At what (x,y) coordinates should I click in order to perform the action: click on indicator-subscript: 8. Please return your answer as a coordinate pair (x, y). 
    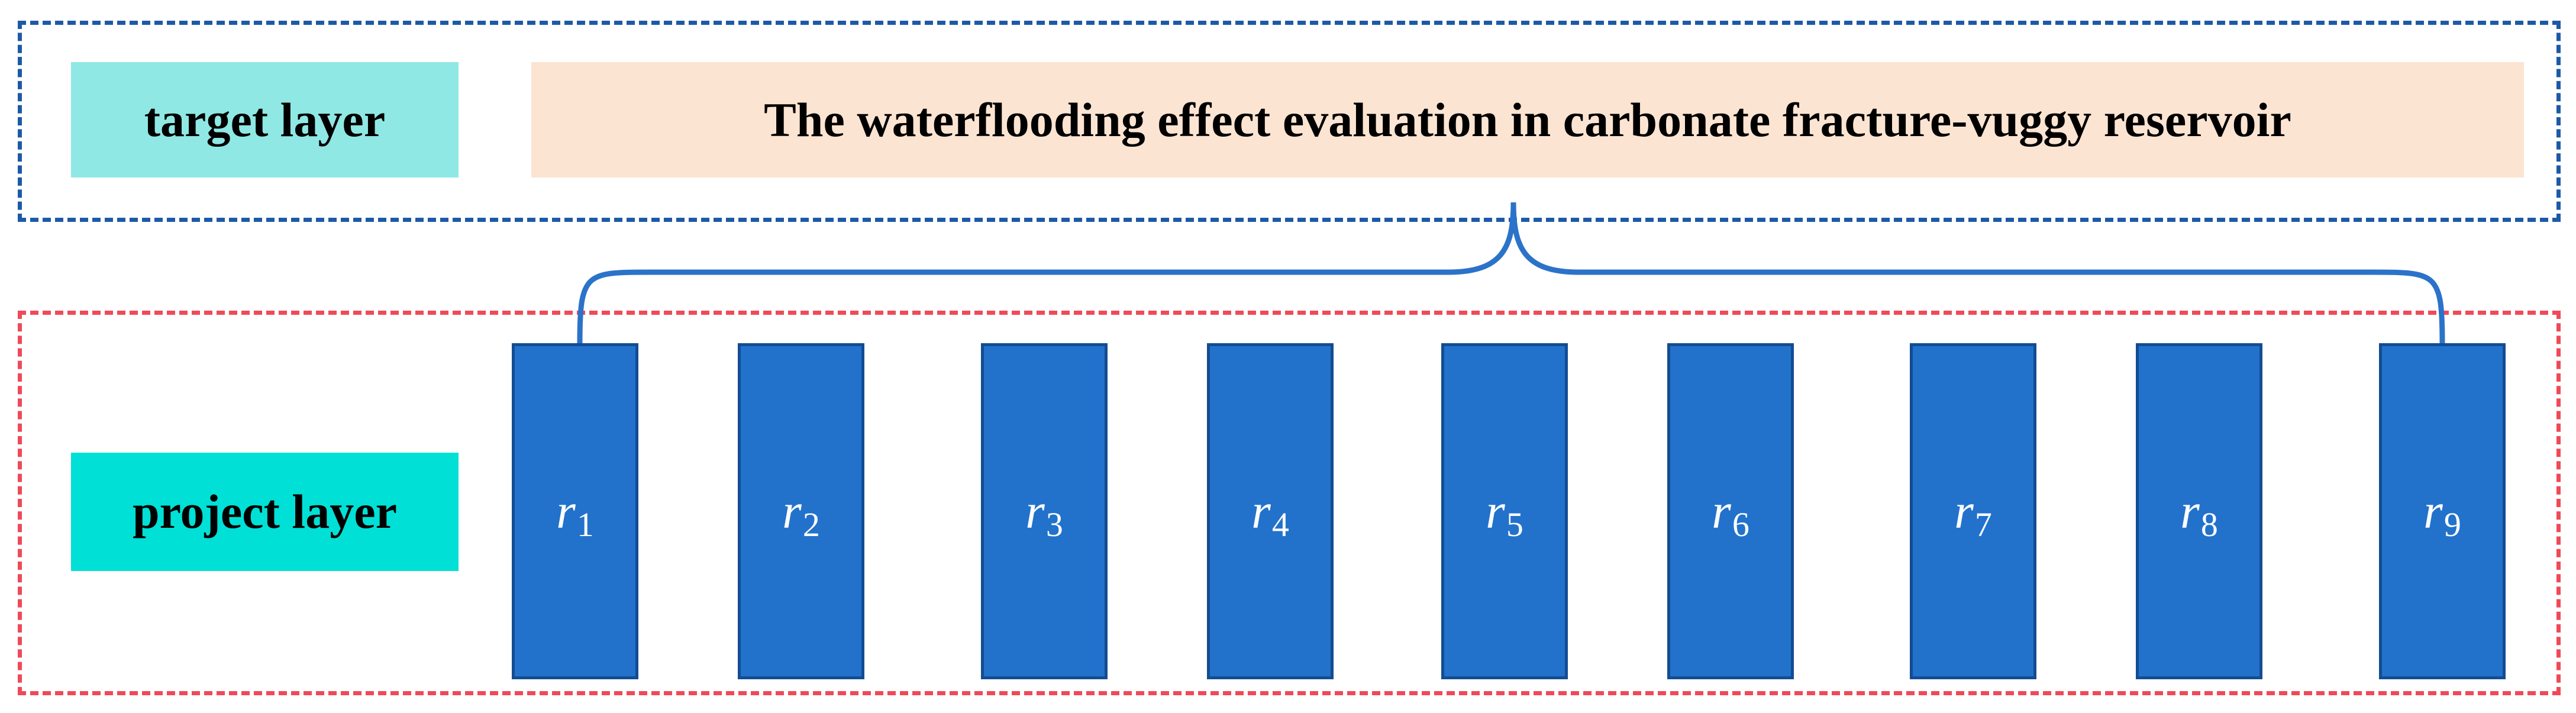
    Looking at the image, I should click on (2209, 524).